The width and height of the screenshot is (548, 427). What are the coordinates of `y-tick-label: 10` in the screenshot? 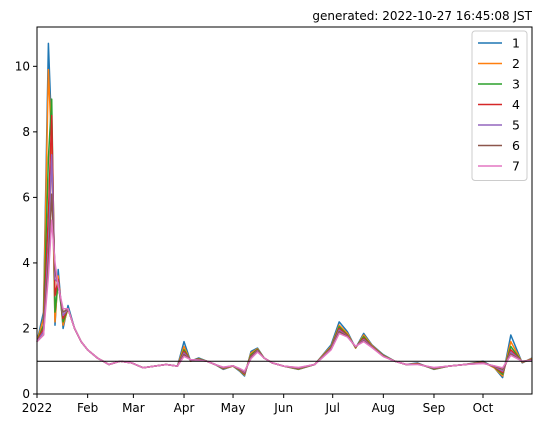 It's located at (22, 66).